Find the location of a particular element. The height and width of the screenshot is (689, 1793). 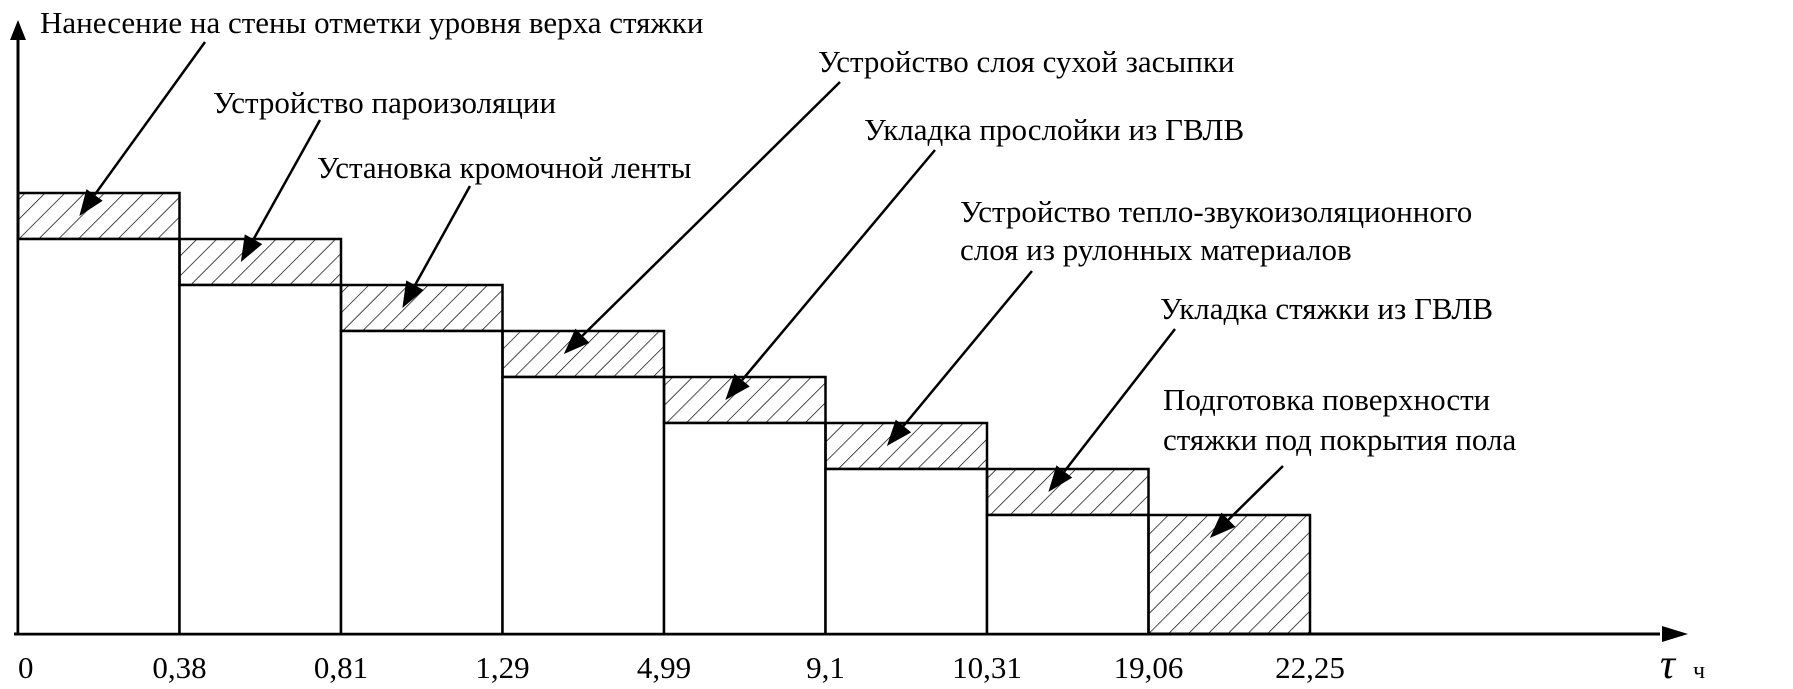

activity-label: Устройство пароизоляции is located at coordinates (384, 102).